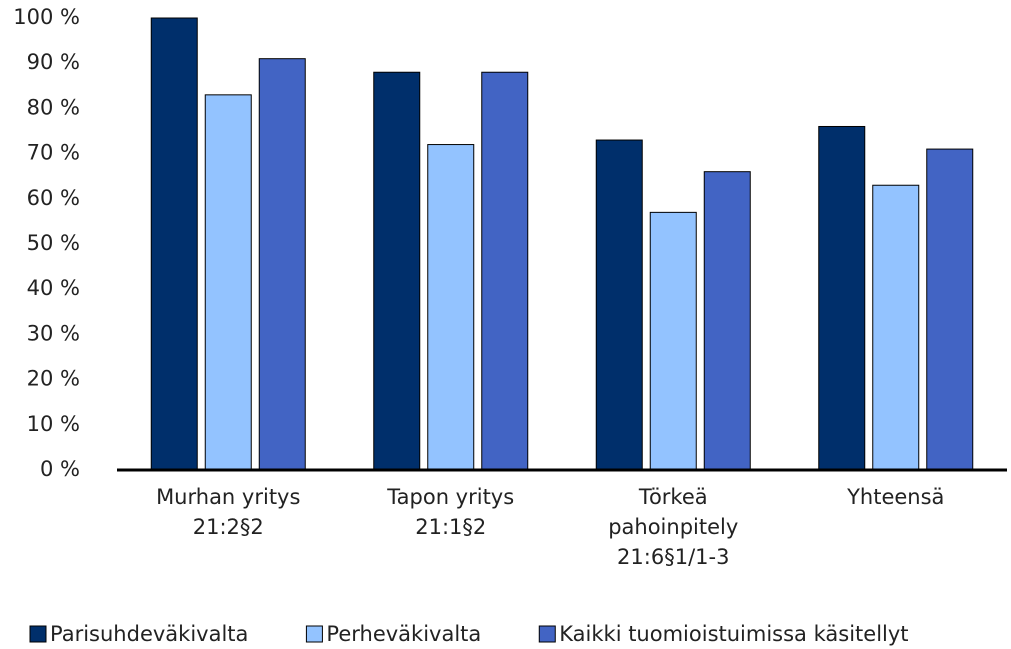 The width and height of the screenshot is (1011, 649). What do you see at coordinates (673, 527) in the screenshot?
I see `x-tick-label: pahoinpitely` at bounding box center [673, 527].